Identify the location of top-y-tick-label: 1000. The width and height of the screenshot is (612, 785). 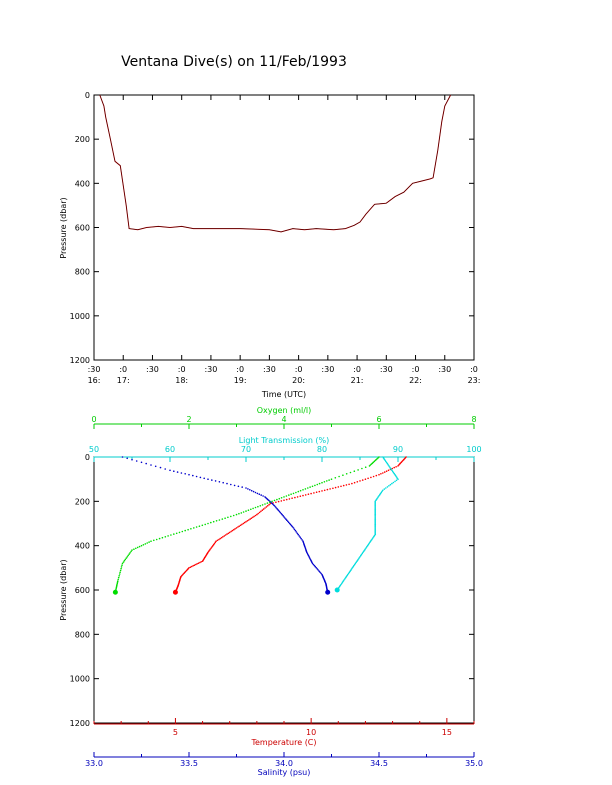
(80, 316).